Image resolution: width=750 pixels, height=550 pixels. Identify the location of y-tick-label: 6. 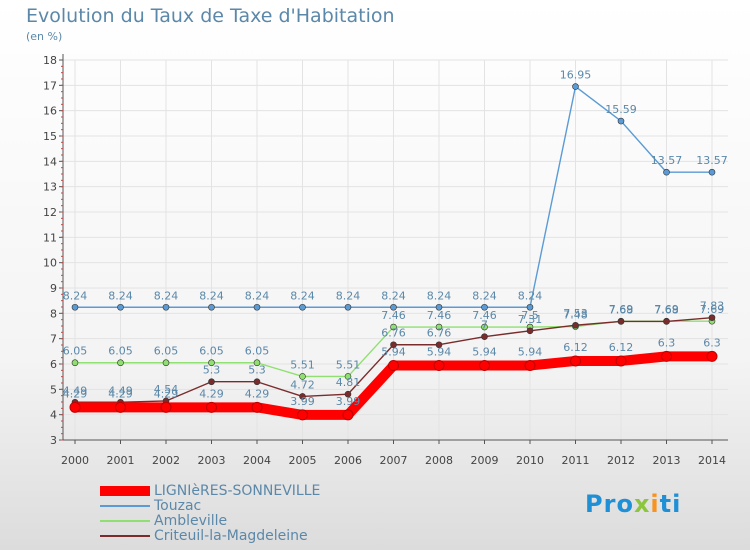
(53, 364).